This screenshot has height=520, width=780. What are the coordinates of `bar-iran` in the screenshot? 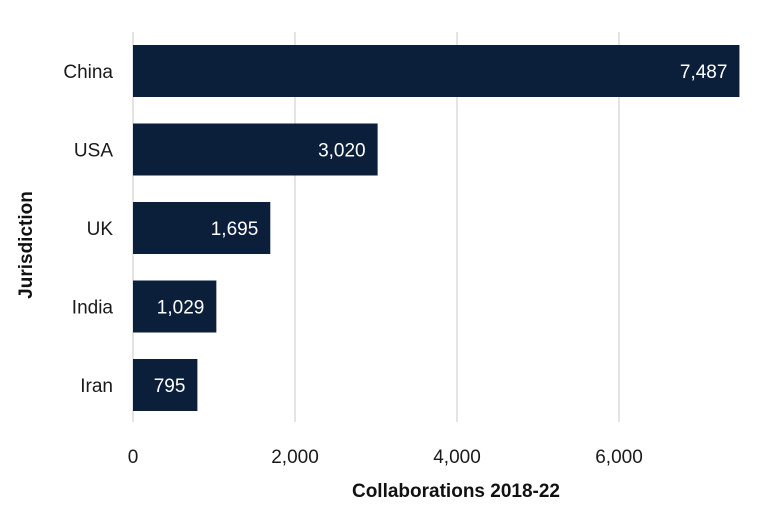 It's located at (165, 385).